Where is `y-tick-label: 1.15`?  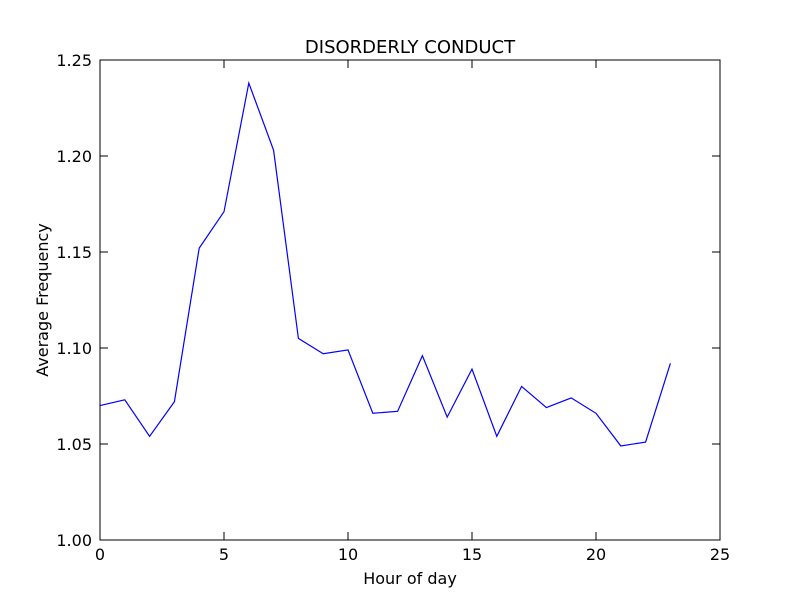
y-tick-label: 1.15 is located at coordinates (74, 252).